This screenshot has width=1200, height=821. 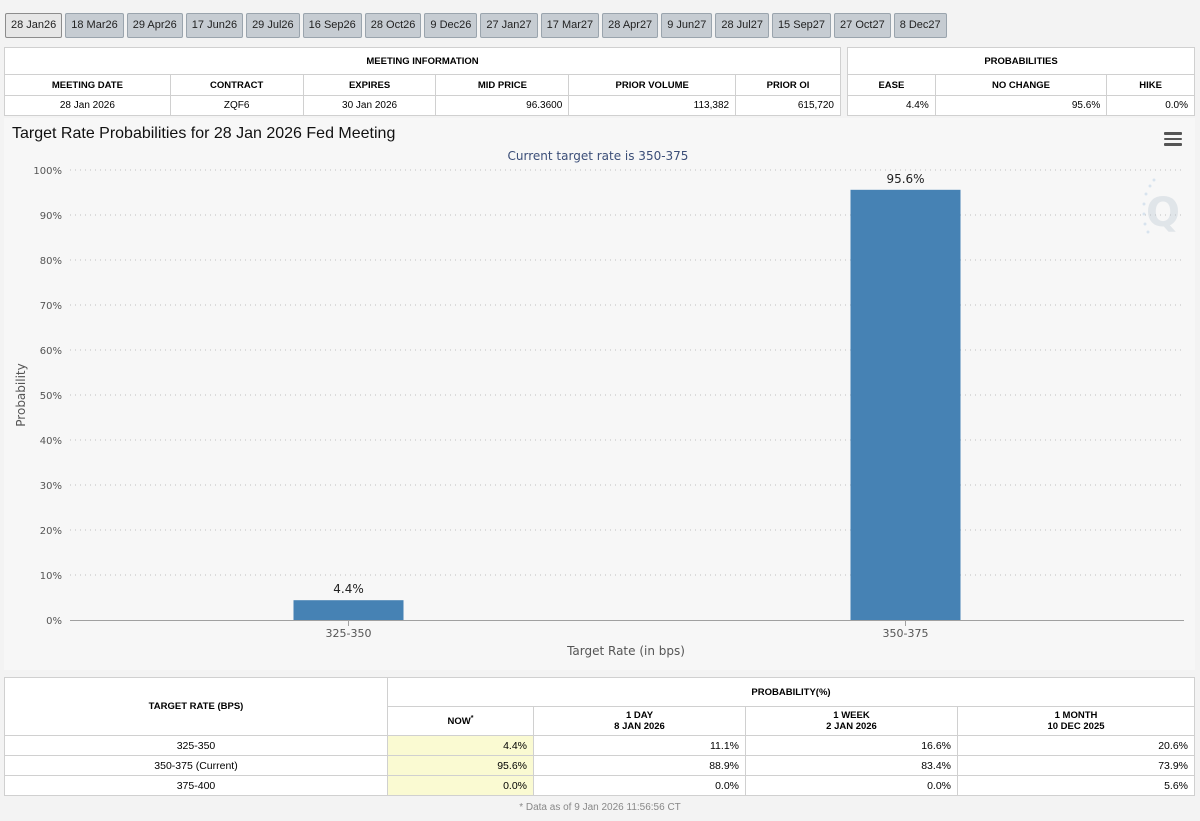 What do you see at coordinates (851, 765) in the screenshot?
I see `week-cell: 83.4%` at bounding box center [851, 765].